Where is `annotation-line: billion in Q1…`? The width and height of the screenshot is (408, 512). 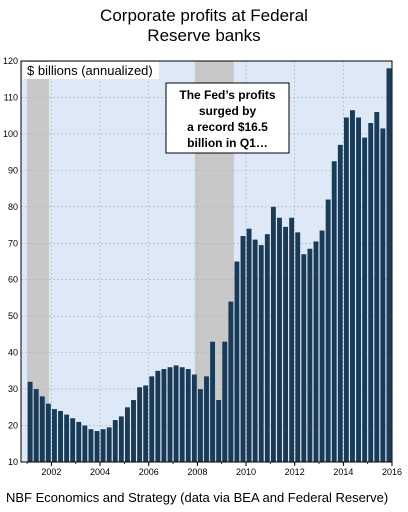
annotation-line: billion in Q1… is located at coordinates (227, 143).